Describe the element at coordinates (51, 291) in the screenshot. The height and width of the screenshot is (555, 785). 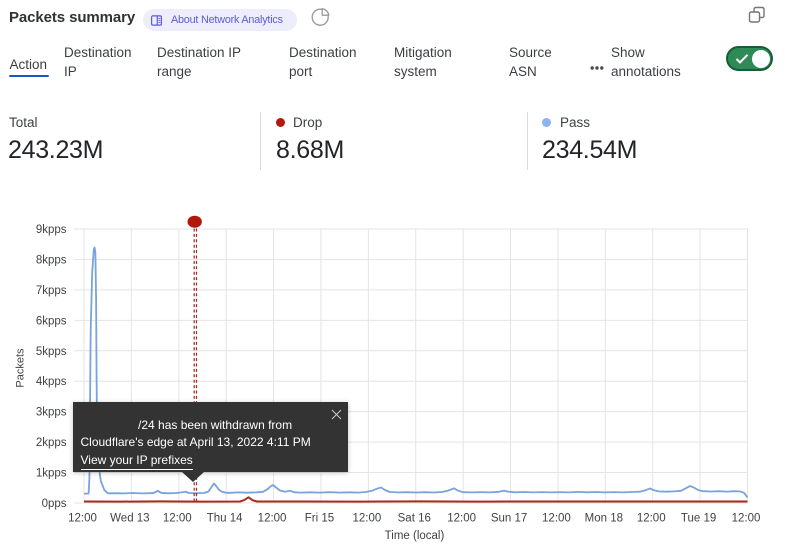
I see `svg-text: 7kpps` at that location.